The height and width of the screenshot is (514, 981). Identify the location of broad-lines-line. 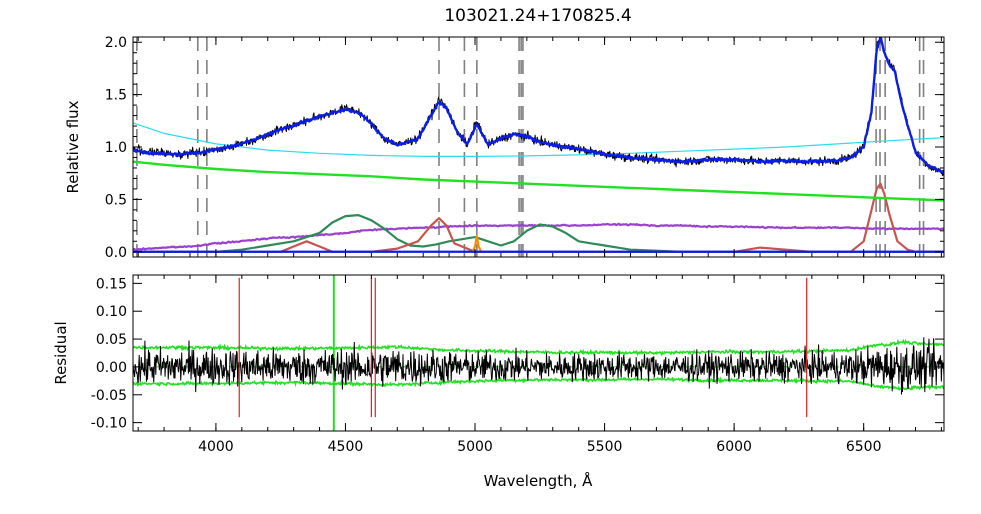
(538, 217).